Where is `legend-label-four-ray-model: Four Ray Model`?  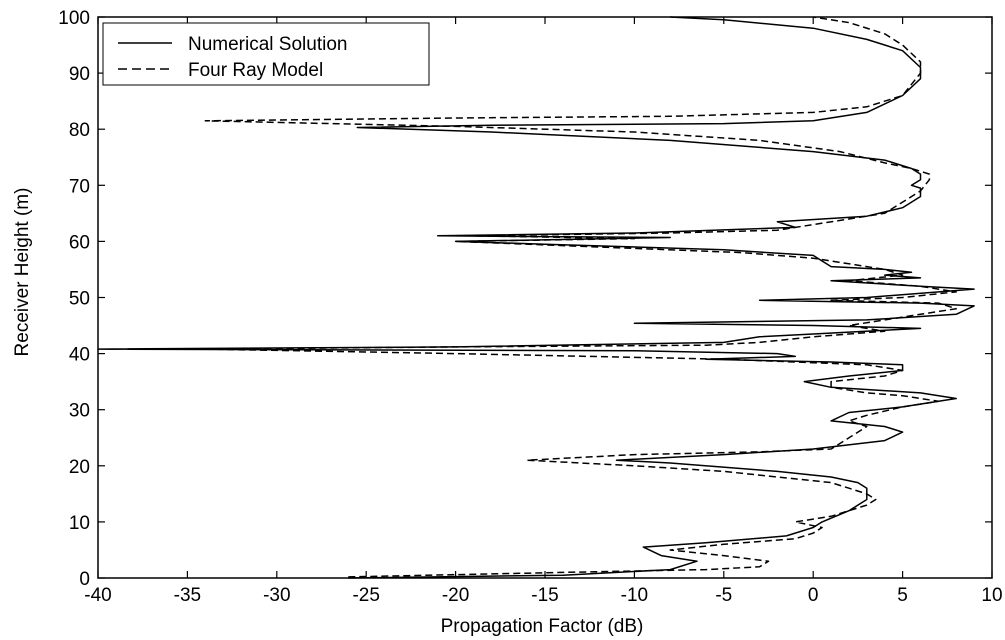 legend-label-four-ray-model: Four Ray Model is located at coordinates (255, 70).